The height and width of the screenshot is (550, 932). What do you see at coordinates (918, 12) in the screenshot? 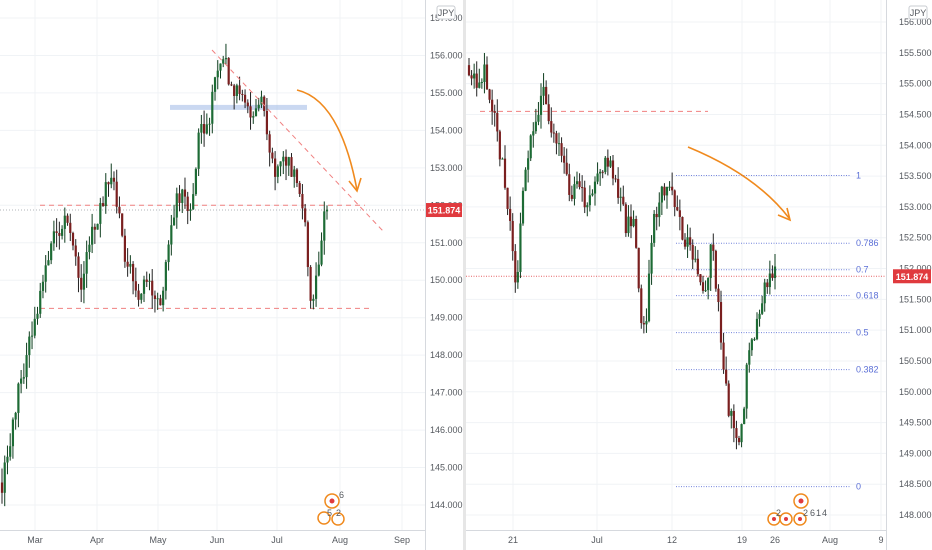
I see `right-currency-box` at bounding box center [918, 12].